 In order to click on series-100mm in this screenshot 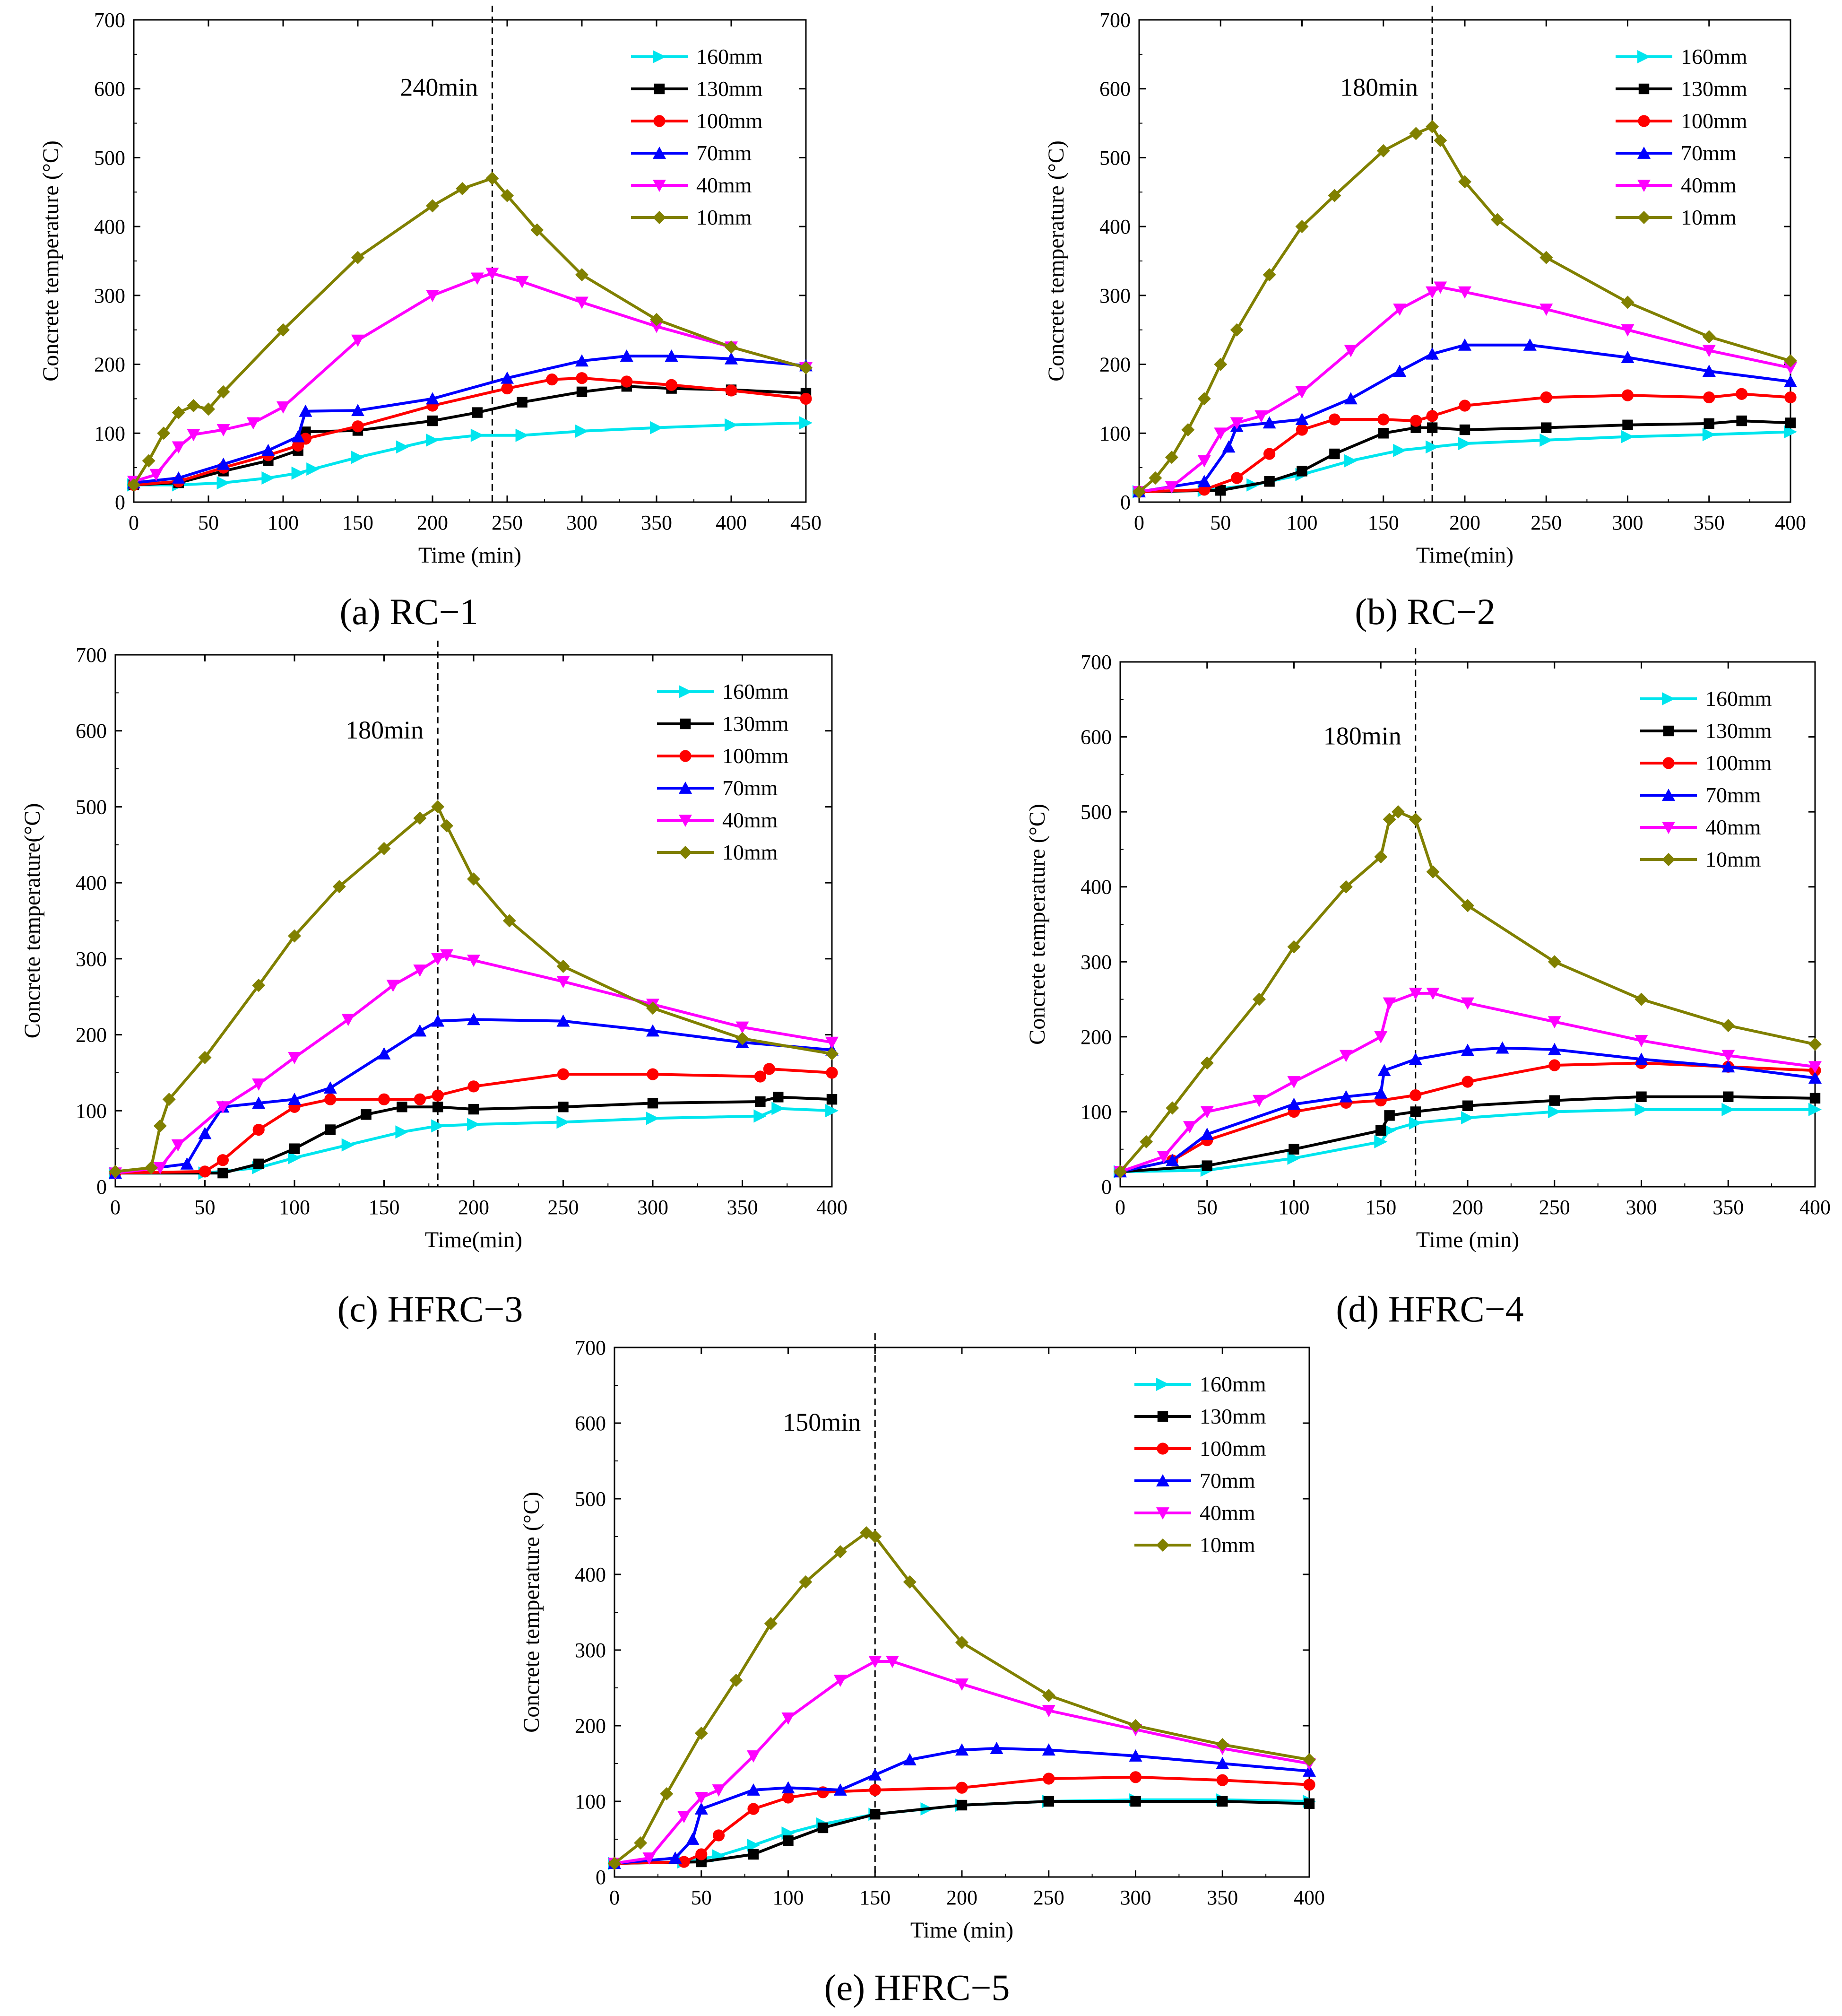, I will do `click(473, 1121)`.